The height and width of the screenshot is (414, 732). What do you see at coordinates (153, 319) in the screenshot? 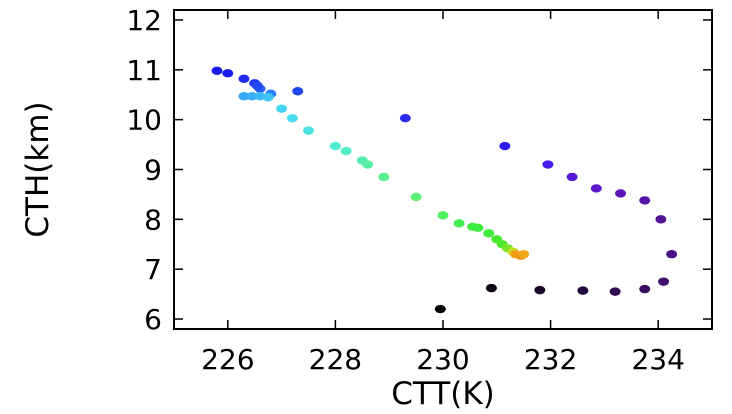
I see `y-tick-label: 6` at bounding box center [153, 319].